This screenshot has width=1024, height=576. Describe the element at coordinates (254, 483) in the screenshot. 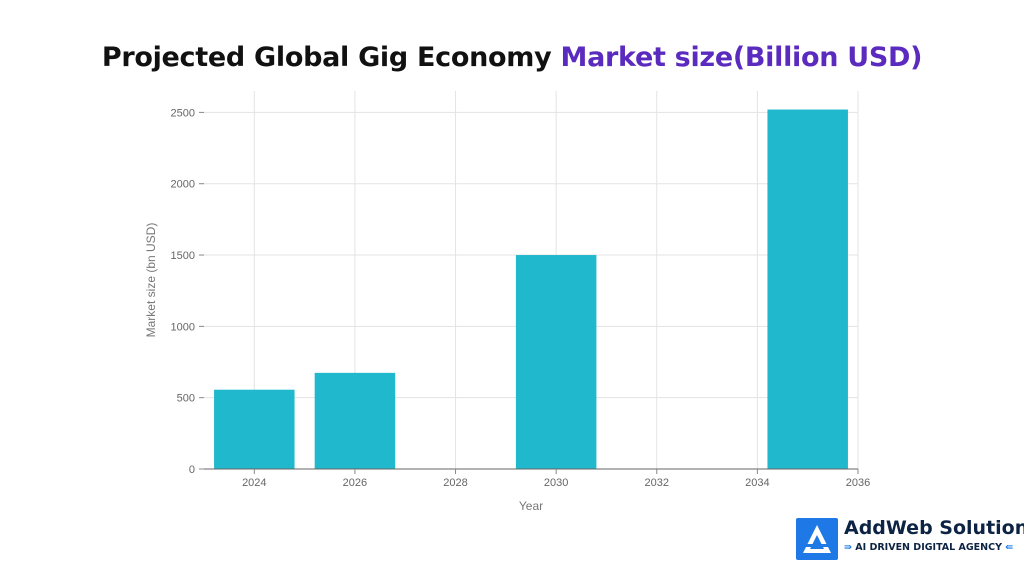

I see `x-tick-label: 2024` at that location.